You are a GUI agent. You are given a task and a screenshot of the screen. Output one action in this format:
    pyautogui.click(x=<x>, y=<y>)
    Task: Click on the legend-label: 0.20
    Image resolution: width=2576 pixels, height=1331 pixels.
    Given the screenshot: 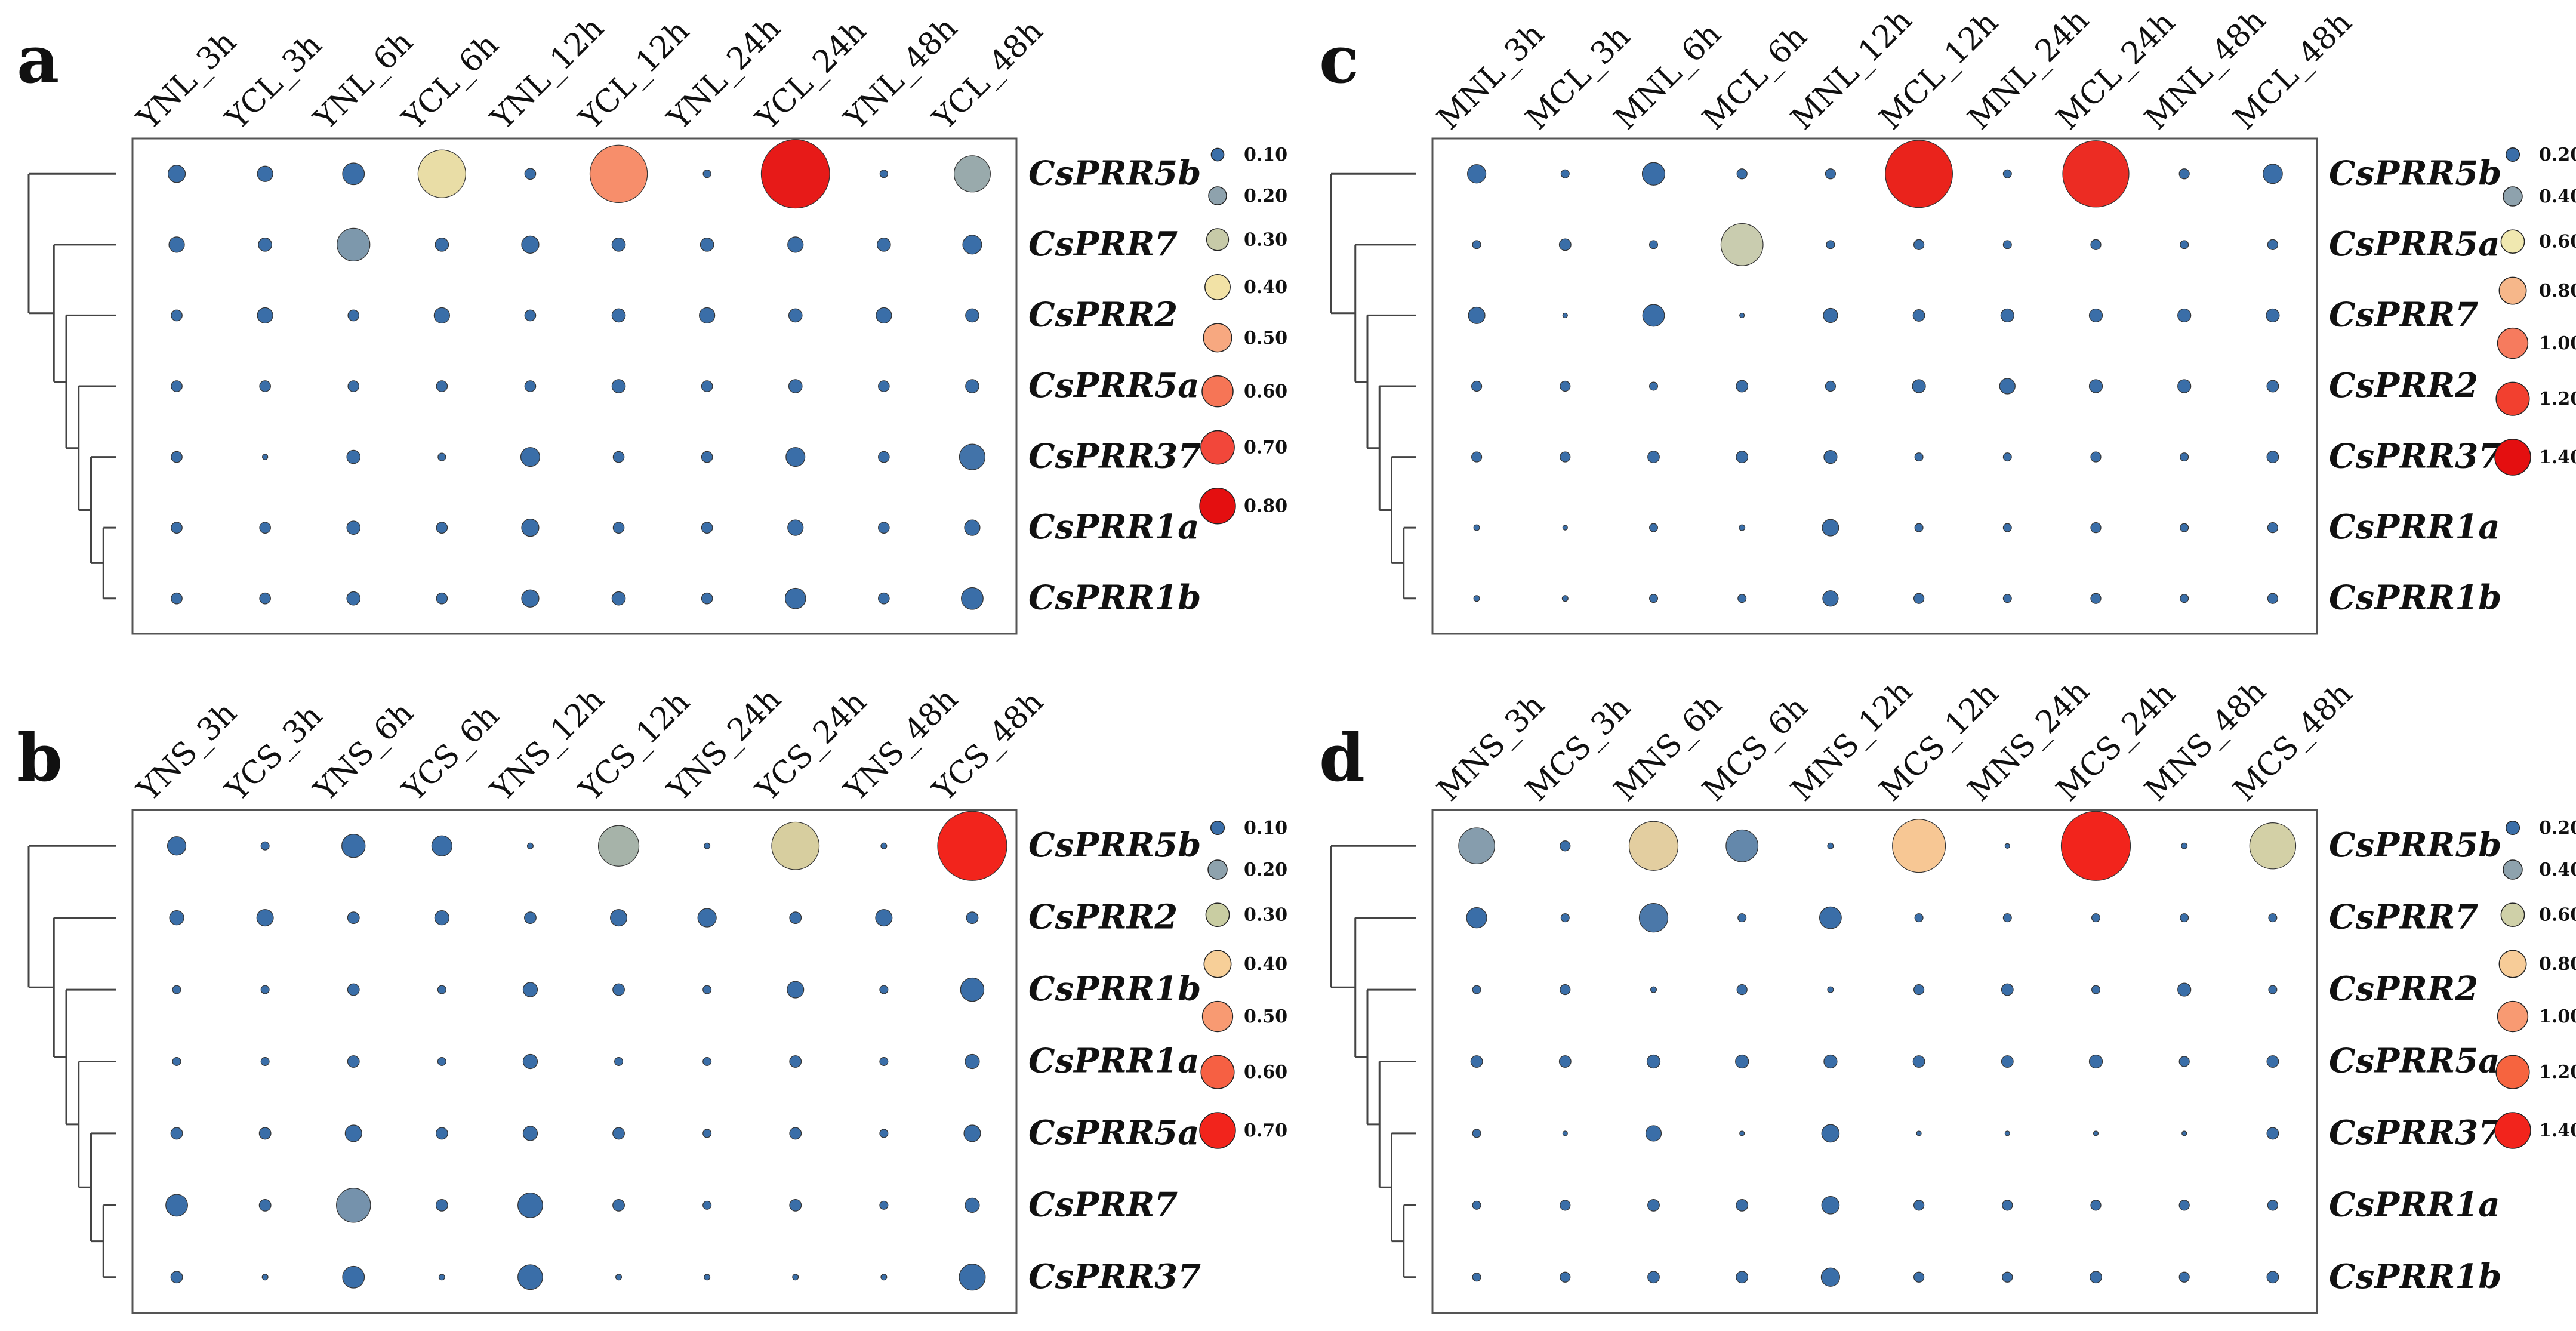 What is the action you would take?
    pyautogui.click(x=1265, y=869)
    